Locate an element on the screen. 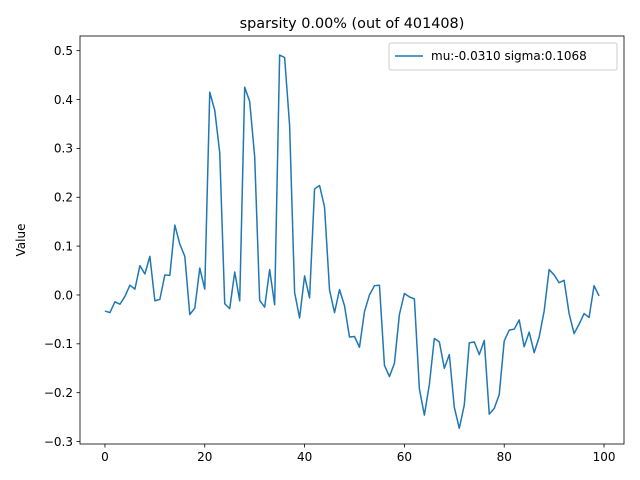  y-tick-label: 0.1 is located at coordinates (63, 246).